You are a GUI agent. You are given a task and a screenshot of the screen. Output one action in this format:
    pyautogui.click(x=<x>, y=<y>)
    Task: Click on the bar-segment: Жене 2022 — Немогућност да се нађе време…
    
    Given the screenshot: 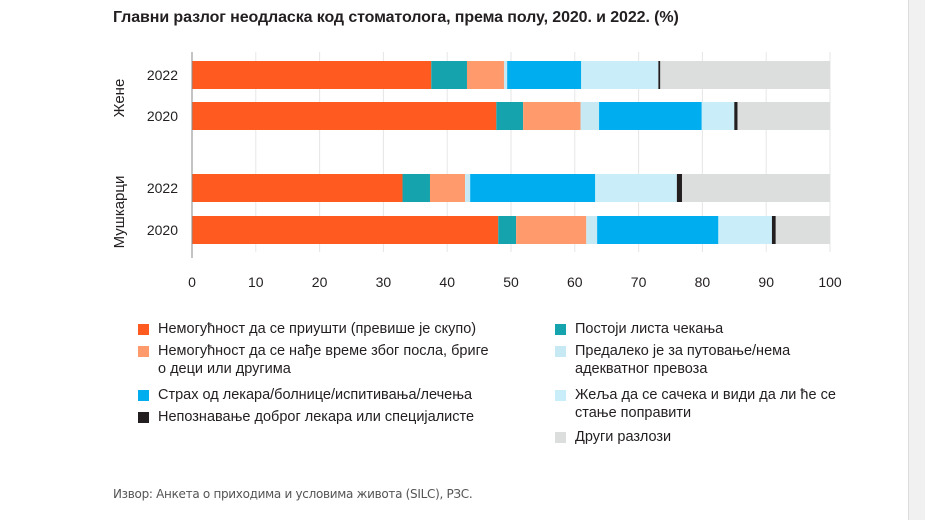 What is the action you would take?
    pyautogui.click(x=485, y=75)
    